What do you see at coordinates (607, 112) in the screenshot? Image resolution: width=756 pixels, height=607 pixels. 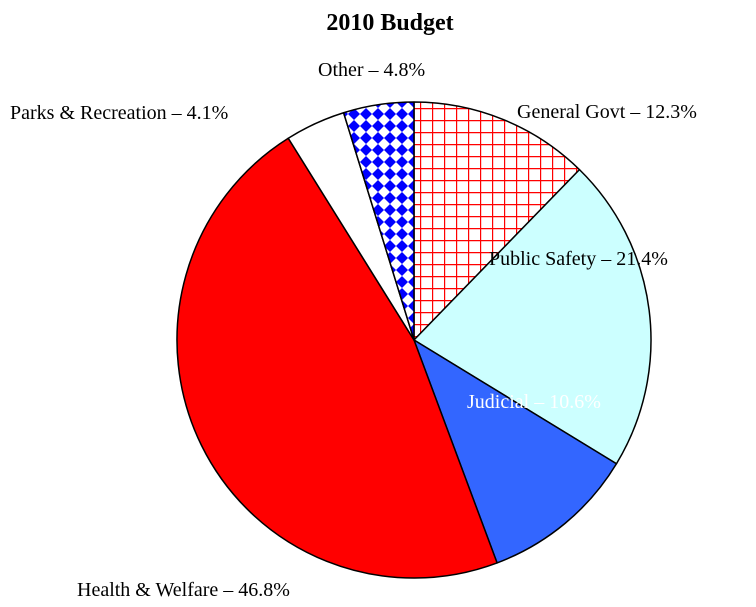 I see `slice-label-general-govt: General Govt – 12.3%` at bounding box center [607, 112].